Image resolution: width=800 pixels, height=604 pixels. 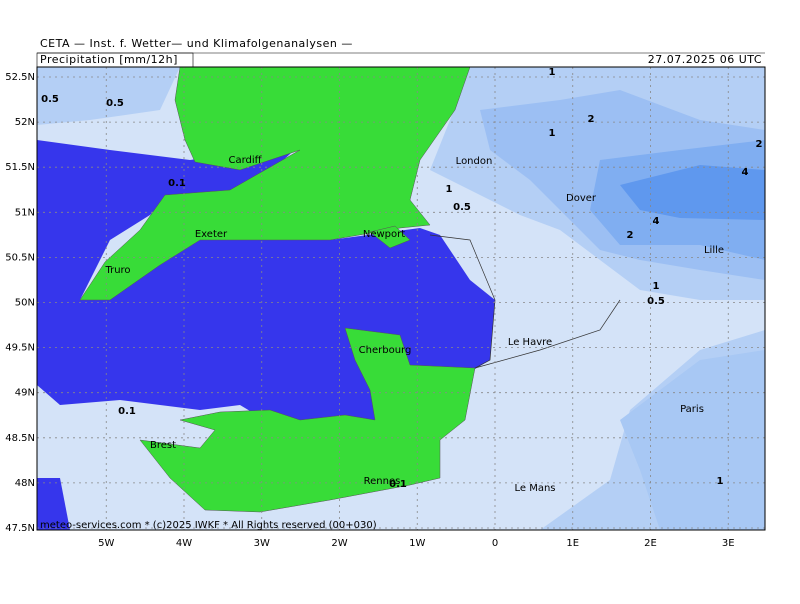 What do you see at coordinates (705, 59) in the screenshot?
I see `valid-time: 27.07.2025 06 UTC` at bounding box center [705, 59].